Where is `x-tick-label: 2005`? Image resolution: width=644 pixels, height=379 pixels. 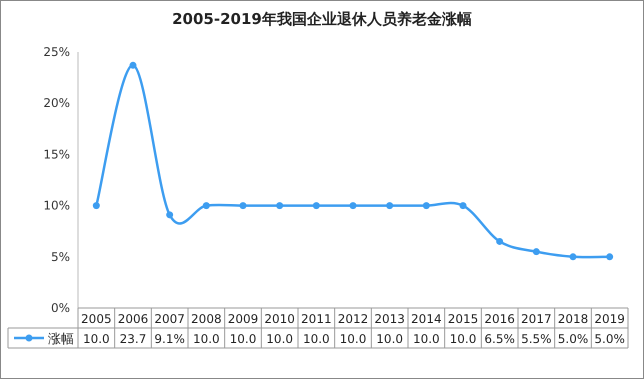
x-tick-label: 2005 is located at coordinates (96, 319).